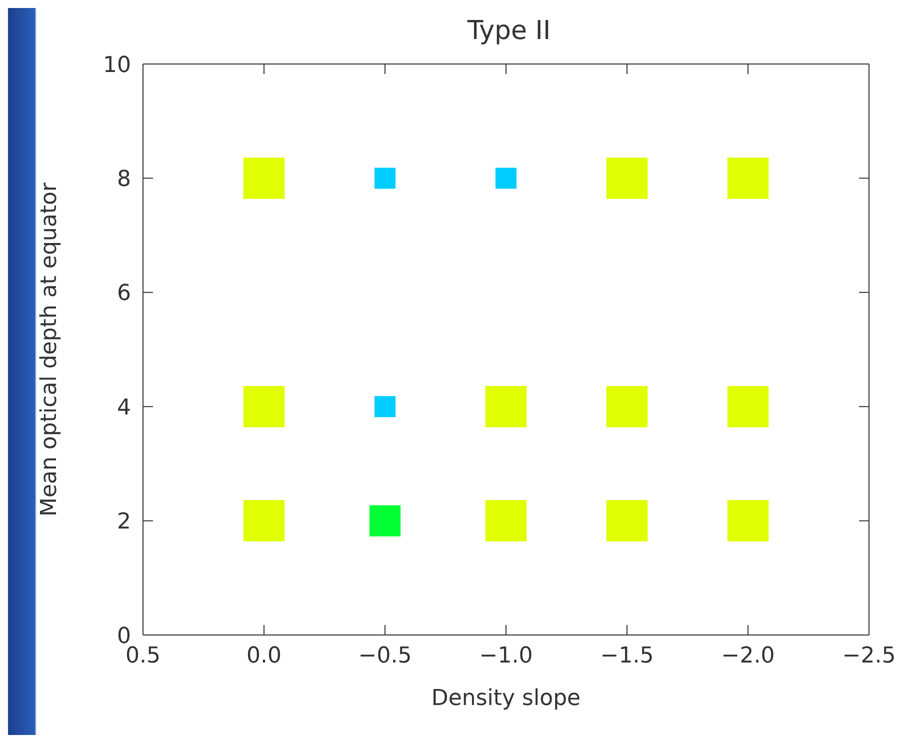  I want to click on x-tick-label: 0.0, so click(264, 656).